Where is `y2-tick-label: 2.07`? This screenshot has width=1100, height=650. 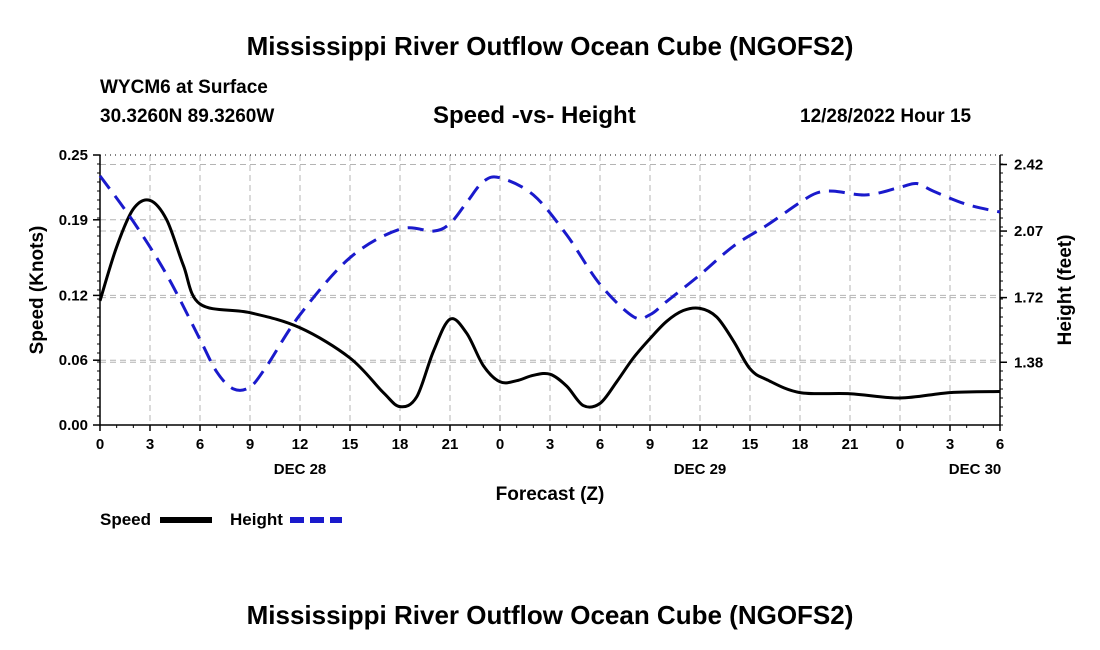
y2-tick-label: 2.07 is located at coordinates (1028, 231).